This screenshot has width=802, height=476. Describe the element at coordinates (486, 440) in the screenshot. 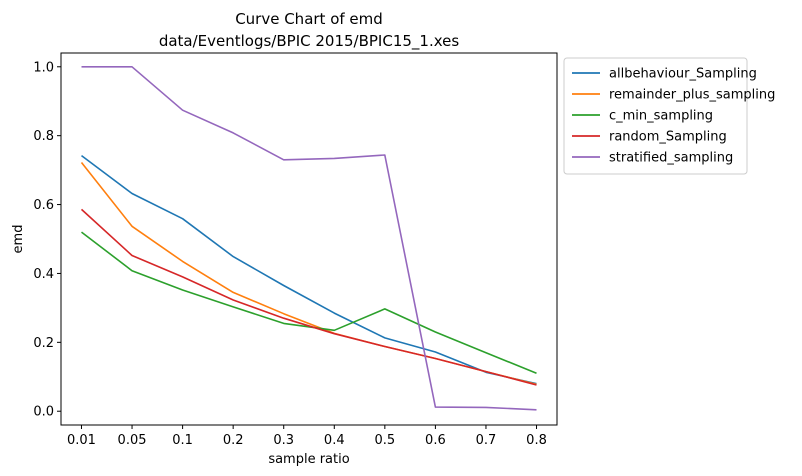

I see `x-tick-label: 0.7` at that location.